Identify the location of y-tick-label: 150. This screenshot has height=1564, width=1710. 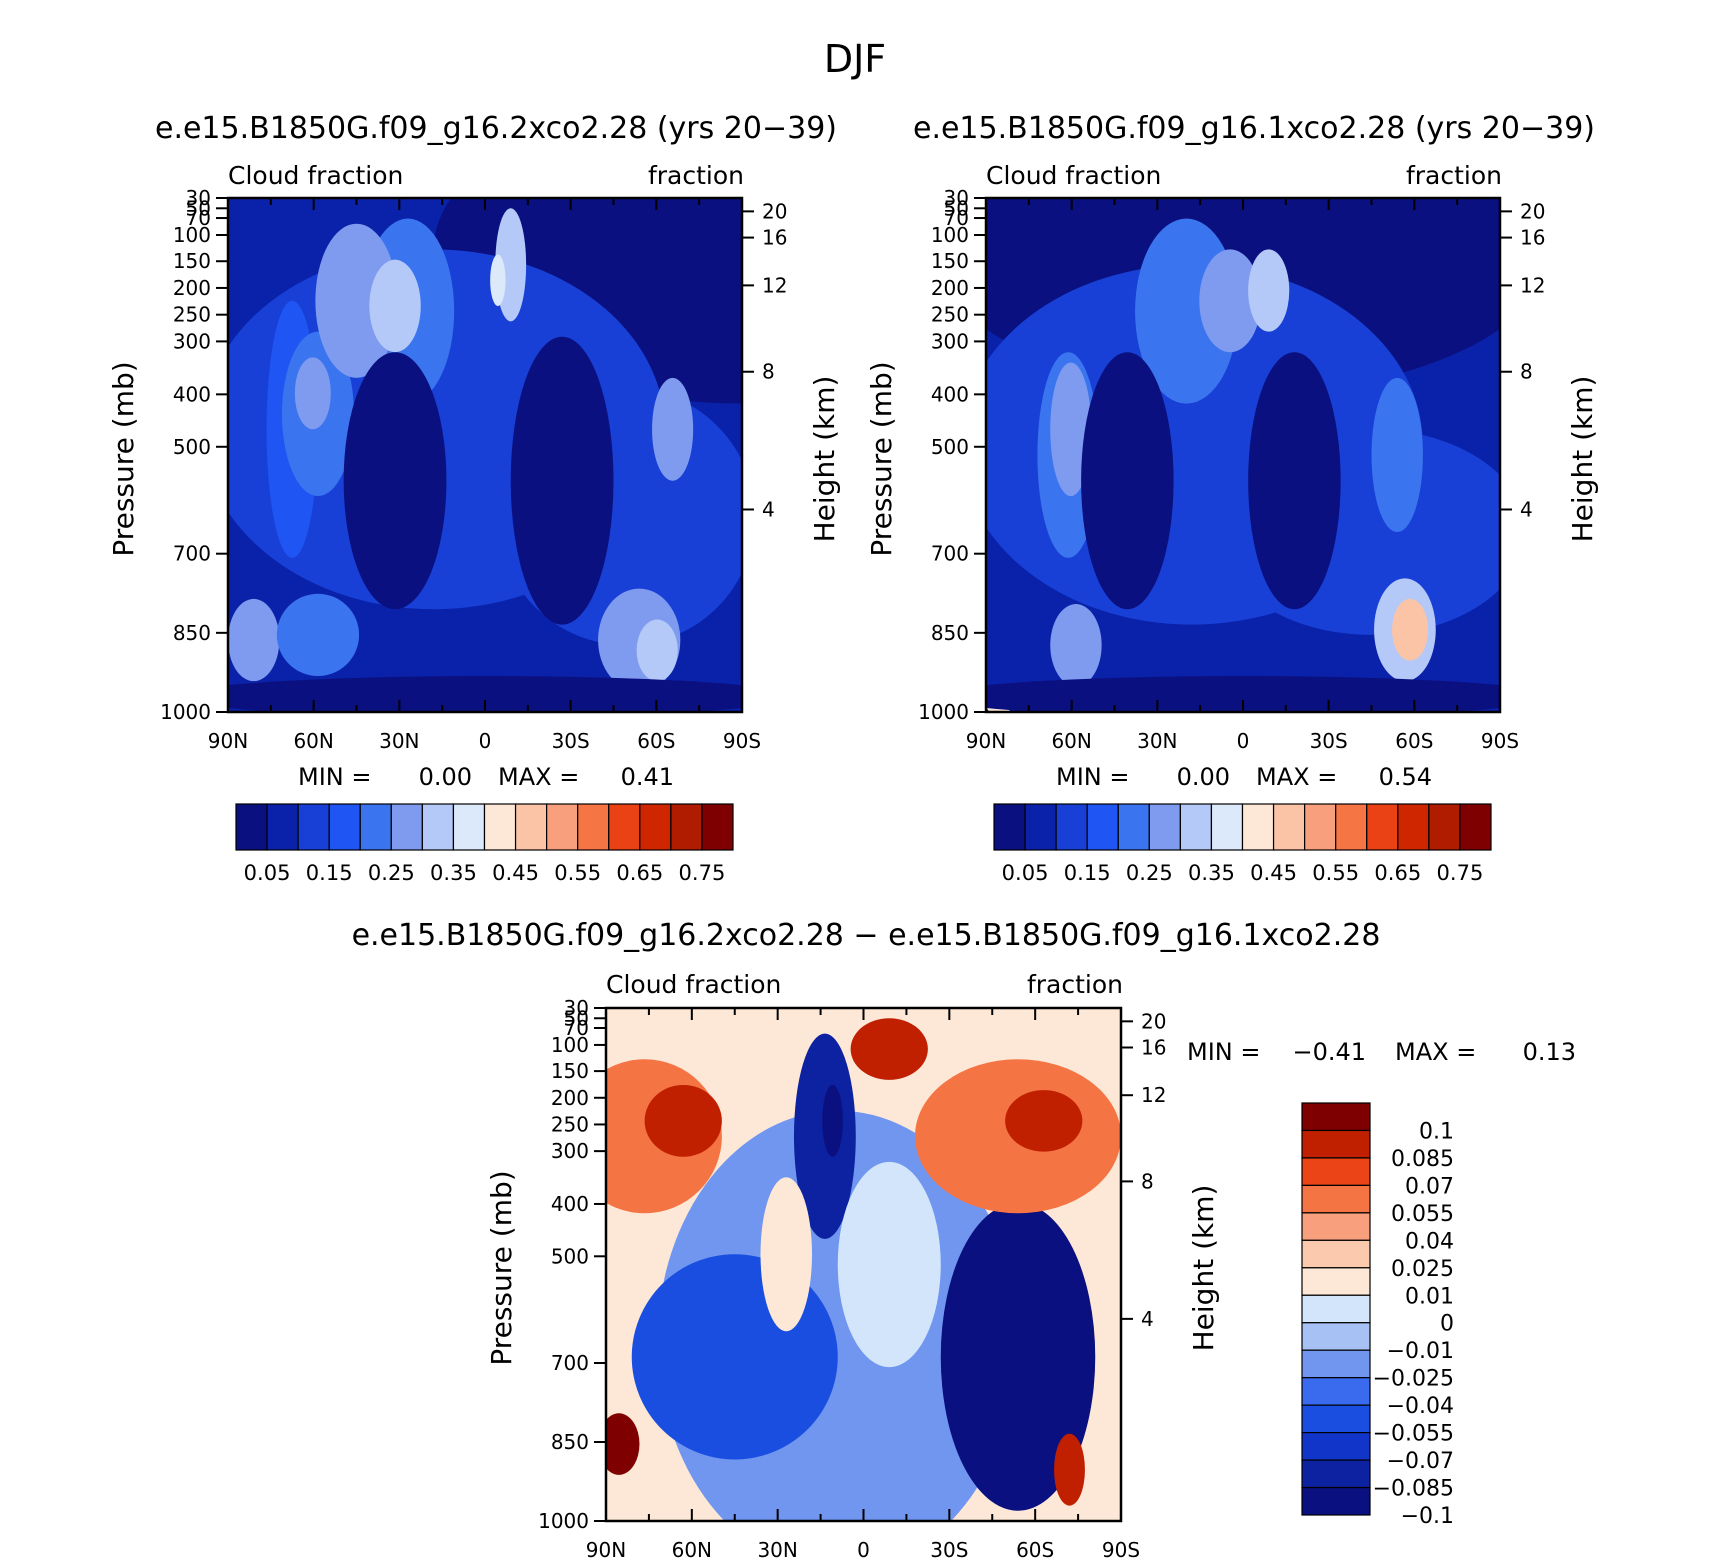
(192, 261).